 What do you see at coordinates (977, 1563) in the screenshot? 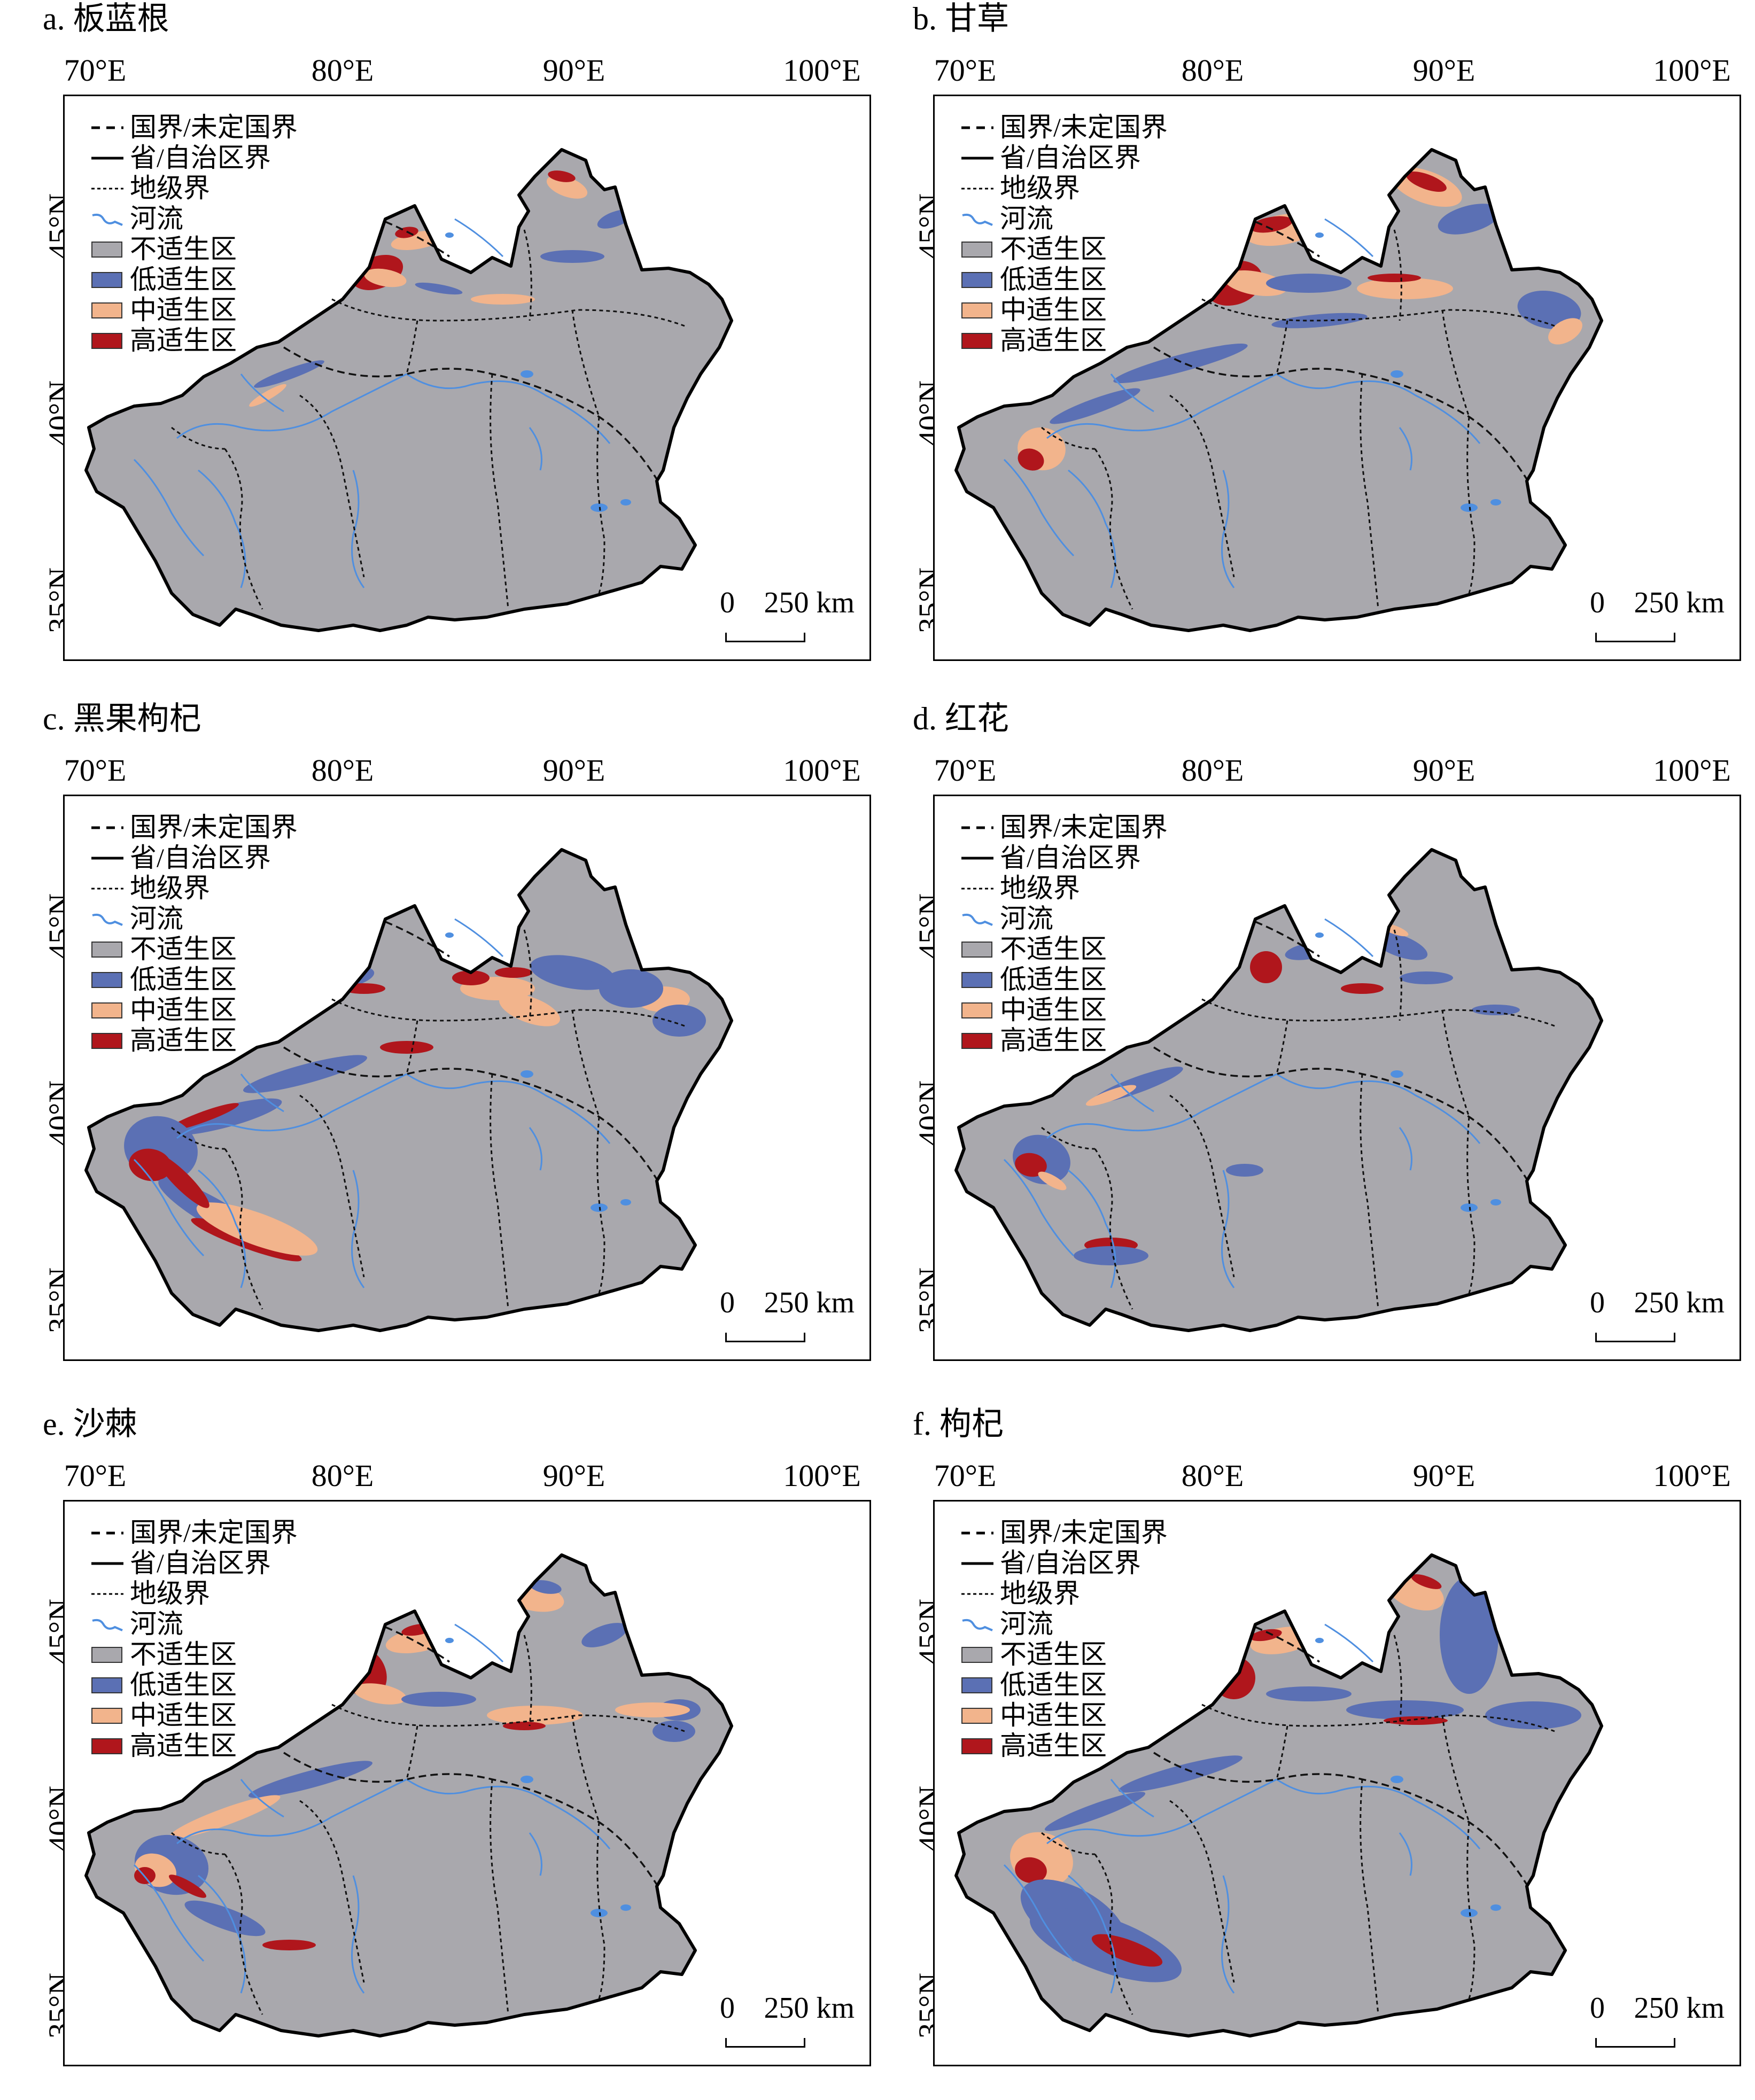
I see `solid-line-icon` at bounding box center [977, 1563].